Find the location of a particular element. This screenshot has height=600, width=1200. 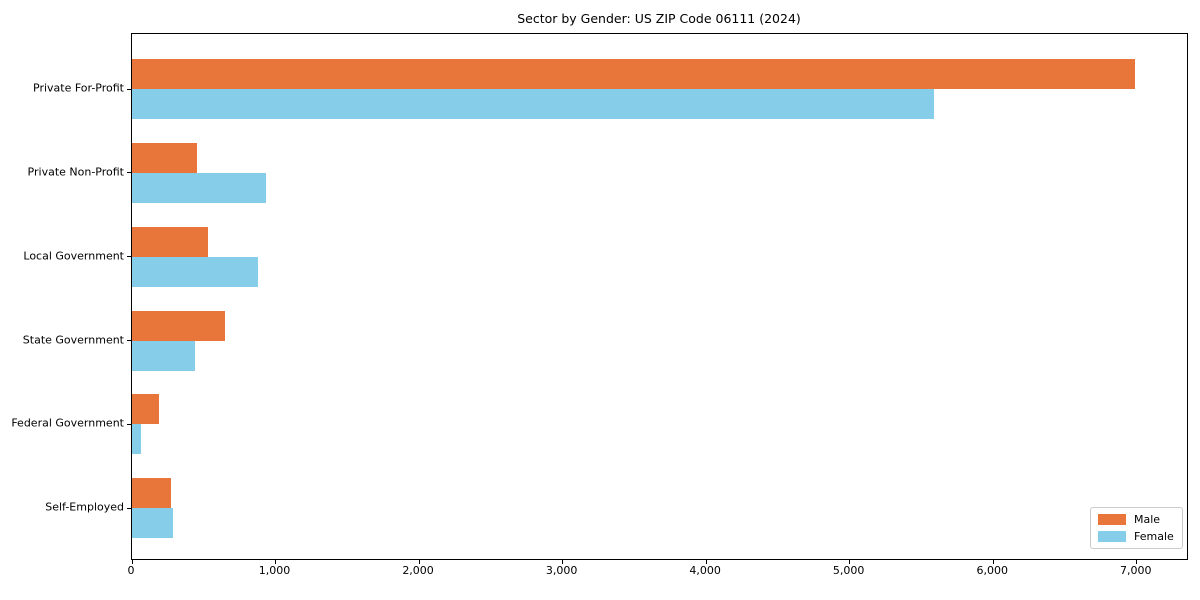

y-tick-mark-local-government is located at coordinates (129, 257).